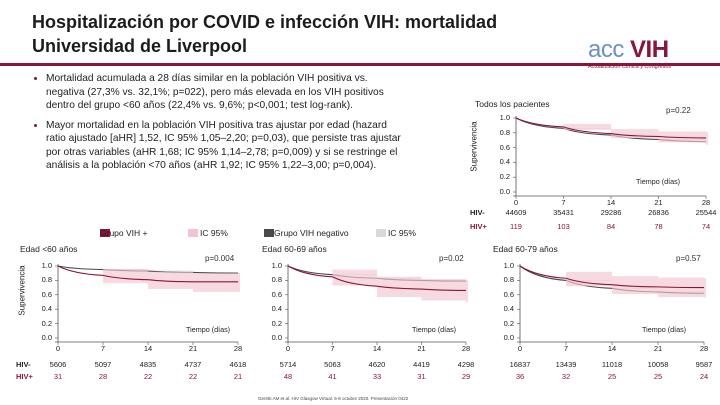  I want to click on ytick-label-60-79: 1.0, so click(508, 265).